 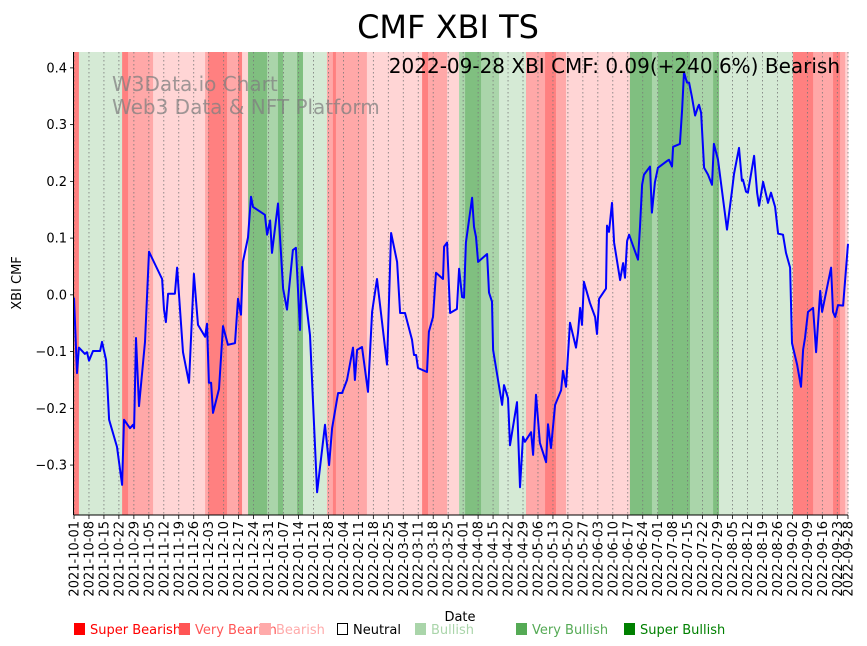 What do you see at coordinates (51, 409) in the screenshot?
I see `y-tick-label: −0.2` at bounding box center [51, 409].